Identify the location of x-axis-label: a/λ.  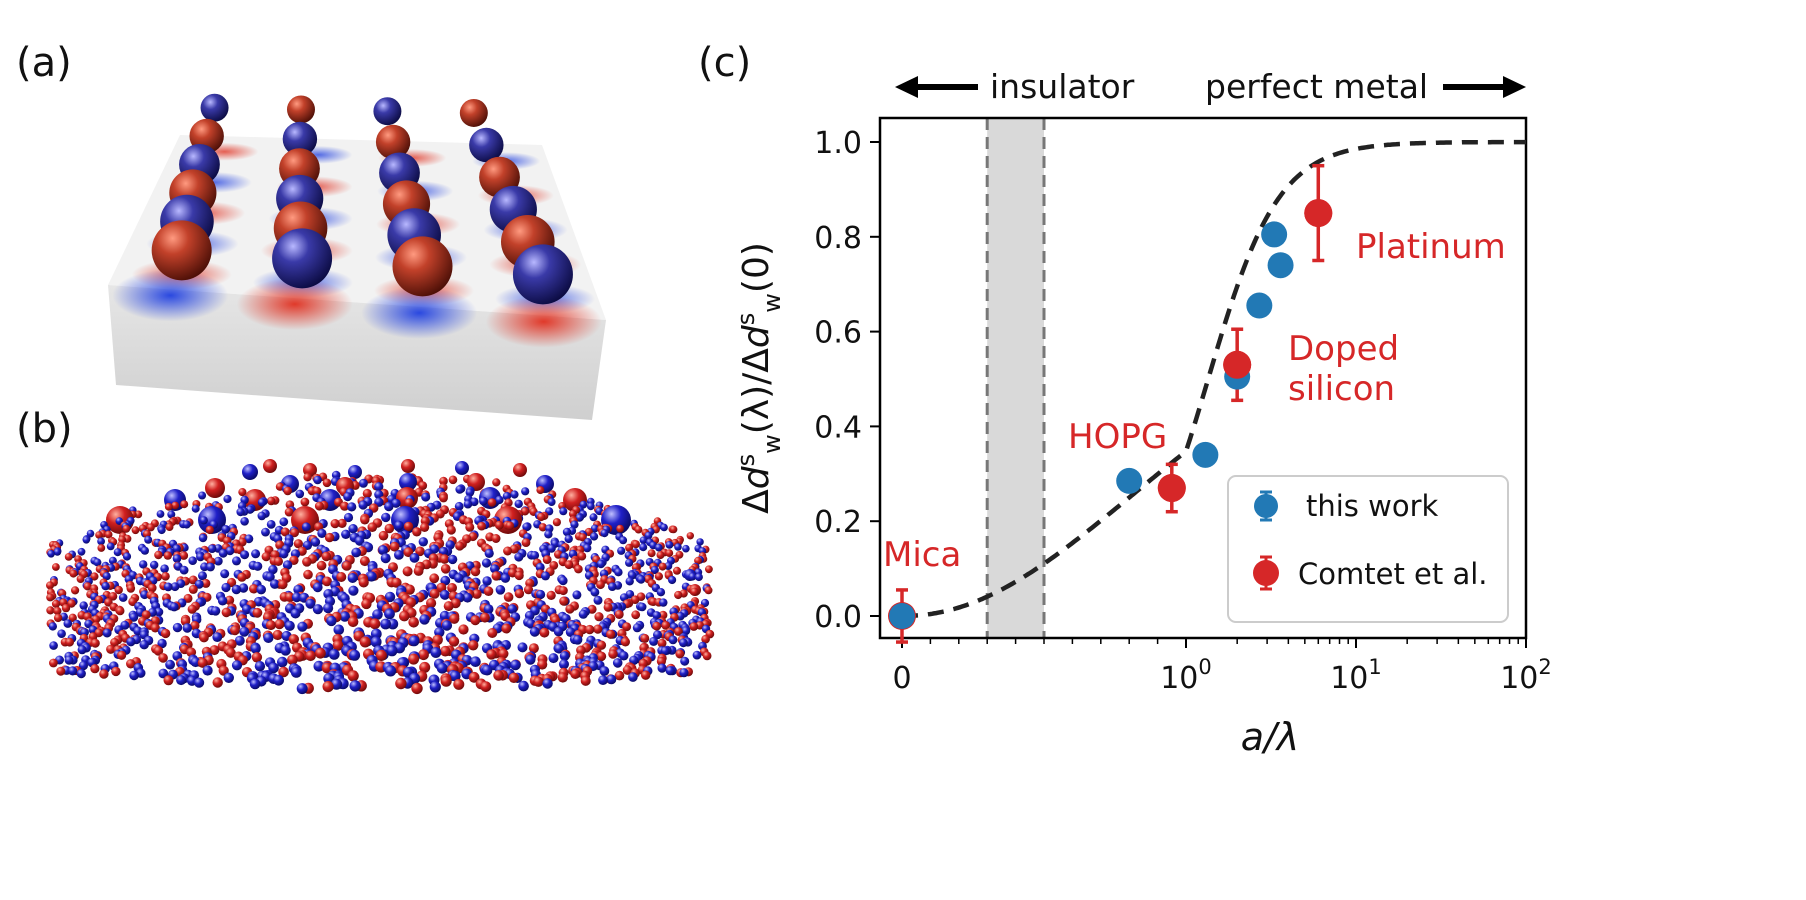
(1270, 737).